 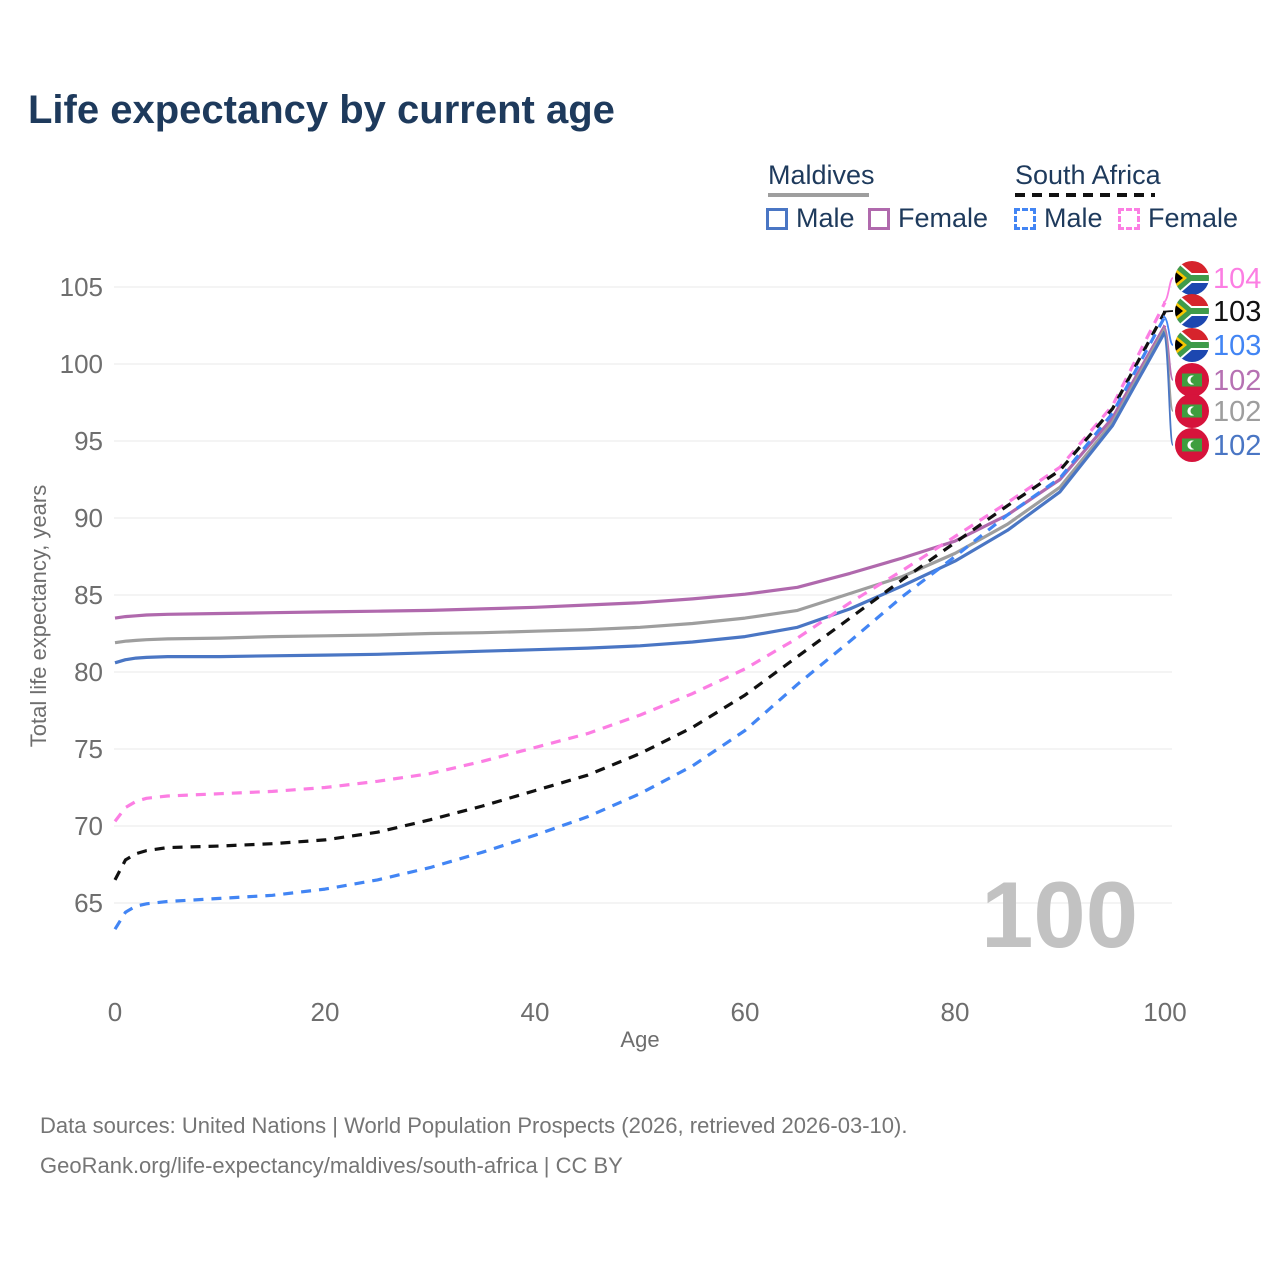 I want to click on x-axis-title: Age, so click(x=639, y=1039).